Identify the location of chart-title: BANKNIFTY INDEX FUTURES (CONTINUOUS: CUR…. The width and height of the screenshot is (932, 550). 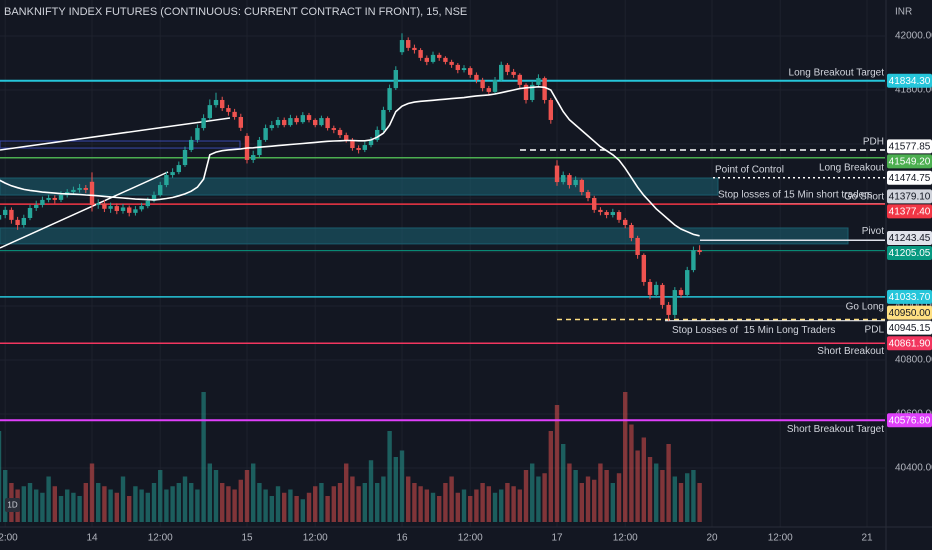
(235, 12).